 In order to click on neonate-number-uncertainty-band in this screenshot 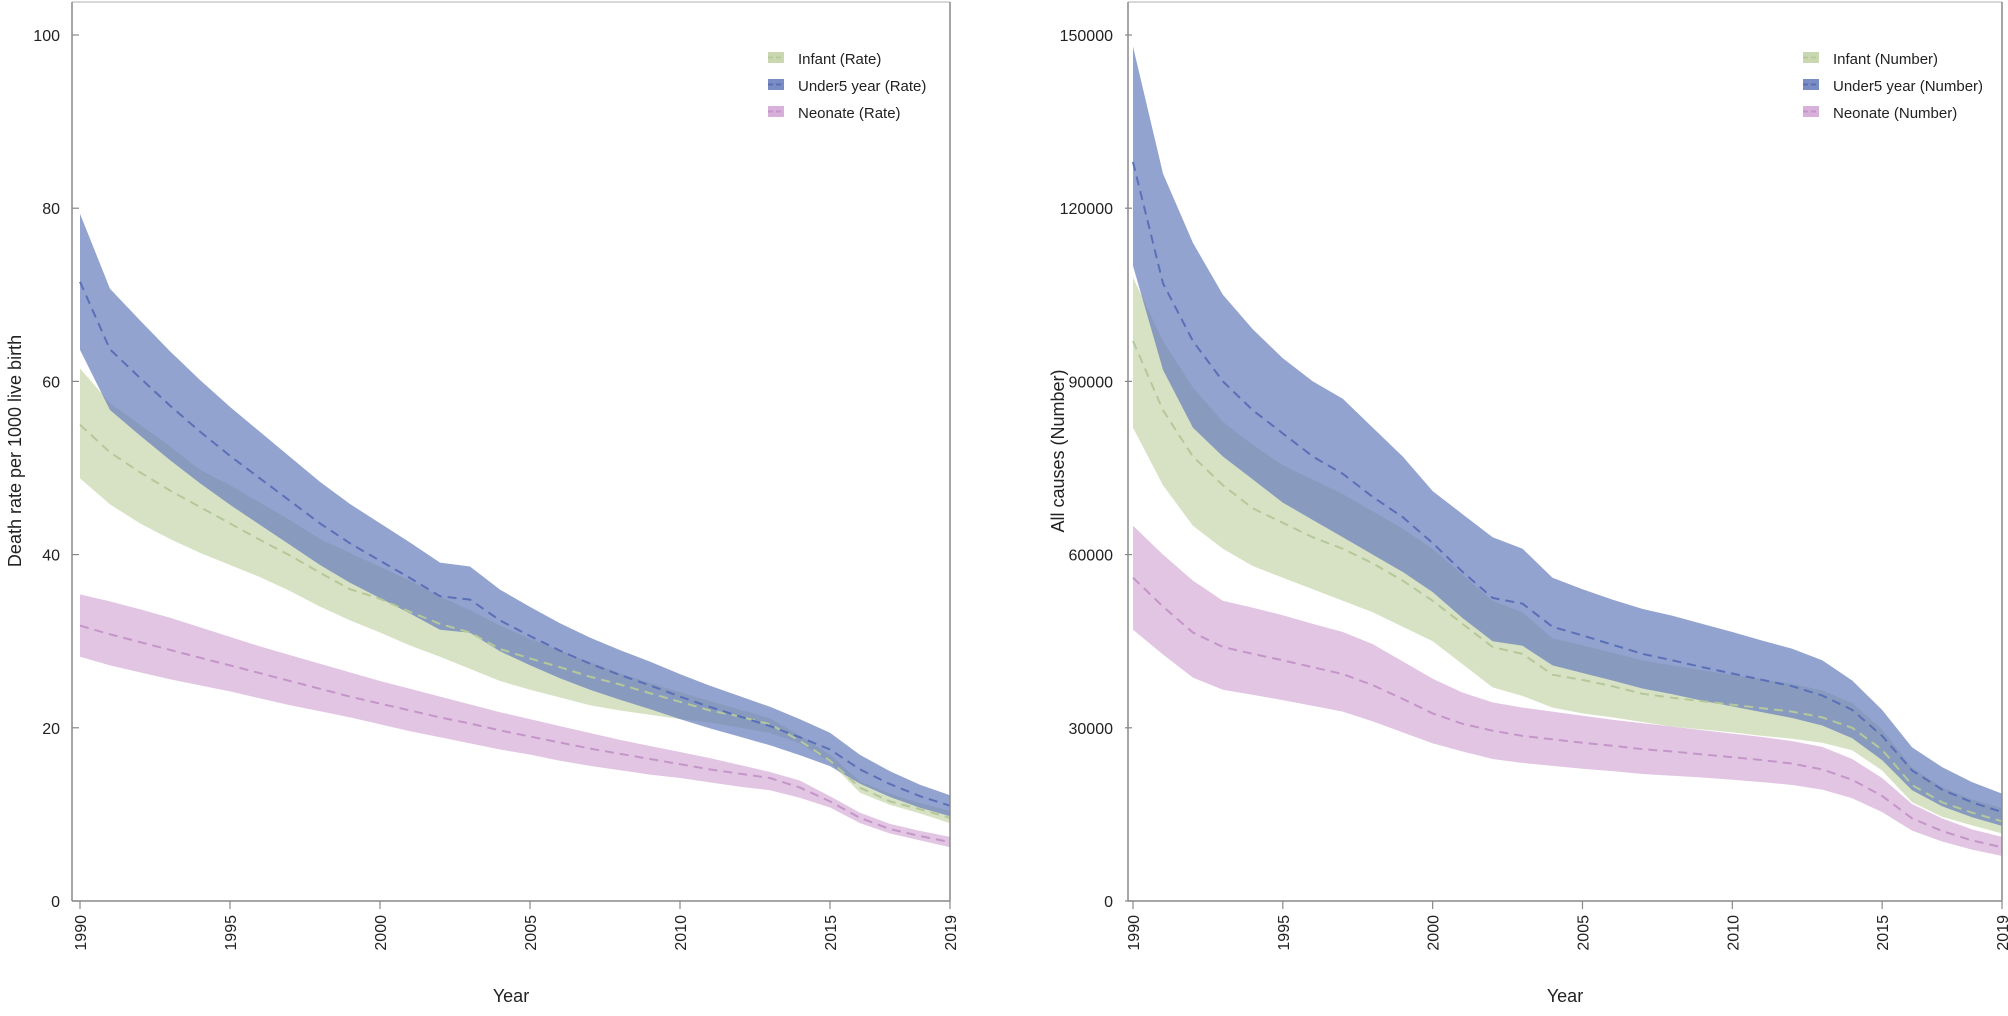, I will do `click(1567, 690)`.